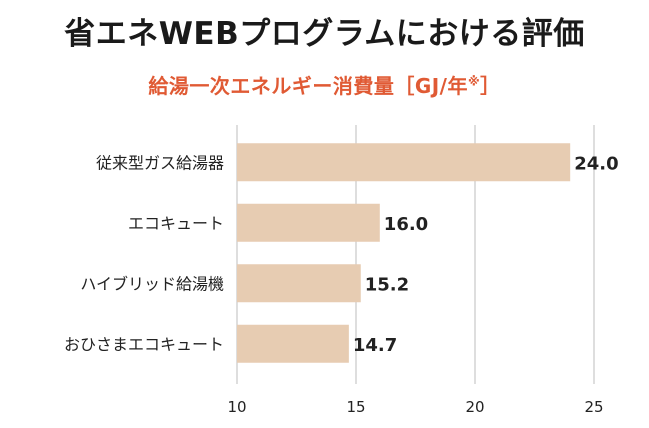 This screenshot has width=649, height=428. What do you see at coordinates (308, 86) in the screenshot?
I see `subtitle-text: 給湯一次エネルギー消費量［GJ/年` at bounding box center [308, 86].